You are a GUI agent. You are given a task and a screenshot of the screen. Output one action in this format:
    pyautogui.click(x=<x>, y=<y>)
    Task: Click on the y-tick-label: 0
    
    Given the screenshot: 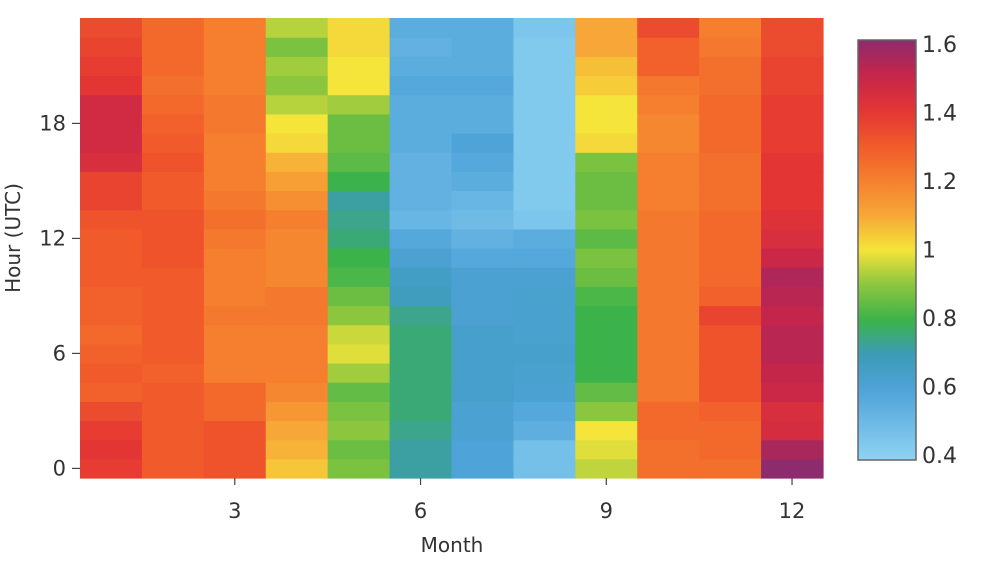 What is the action you would take?
    pyautogui.click(x=59, y=468)
    